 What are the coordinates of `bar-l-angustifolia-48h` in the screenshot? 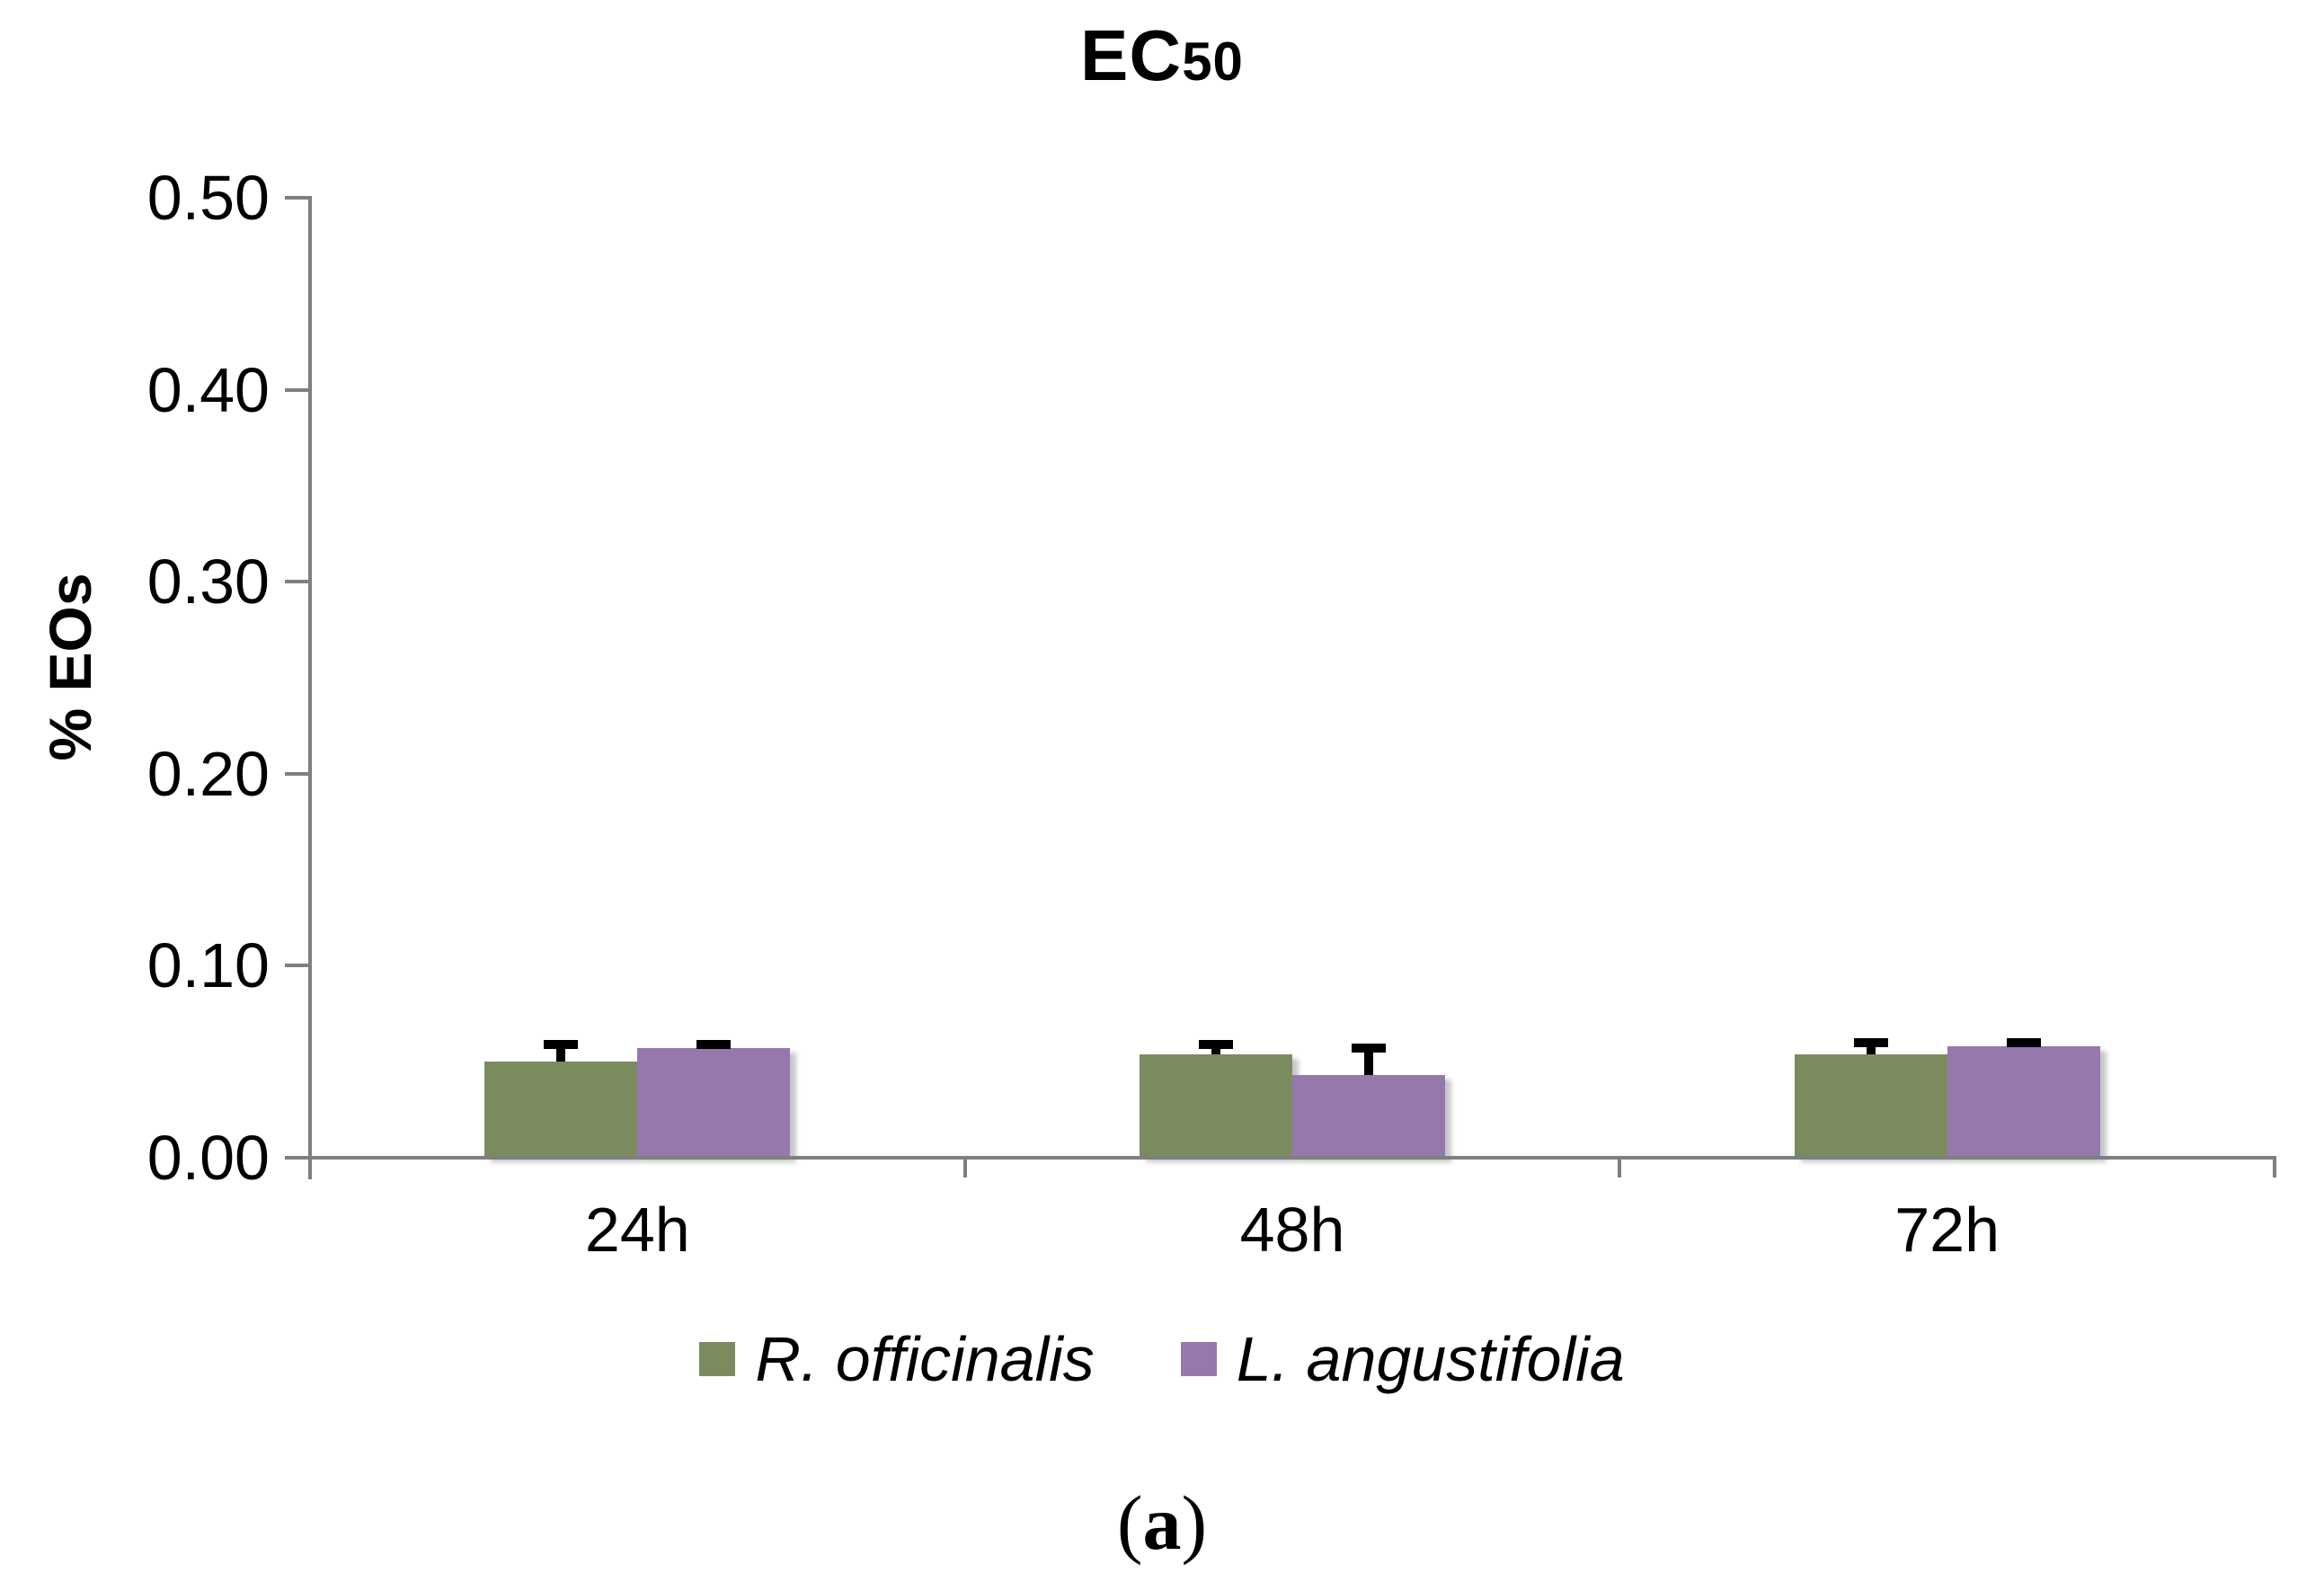 It's located at (1368, 1116).